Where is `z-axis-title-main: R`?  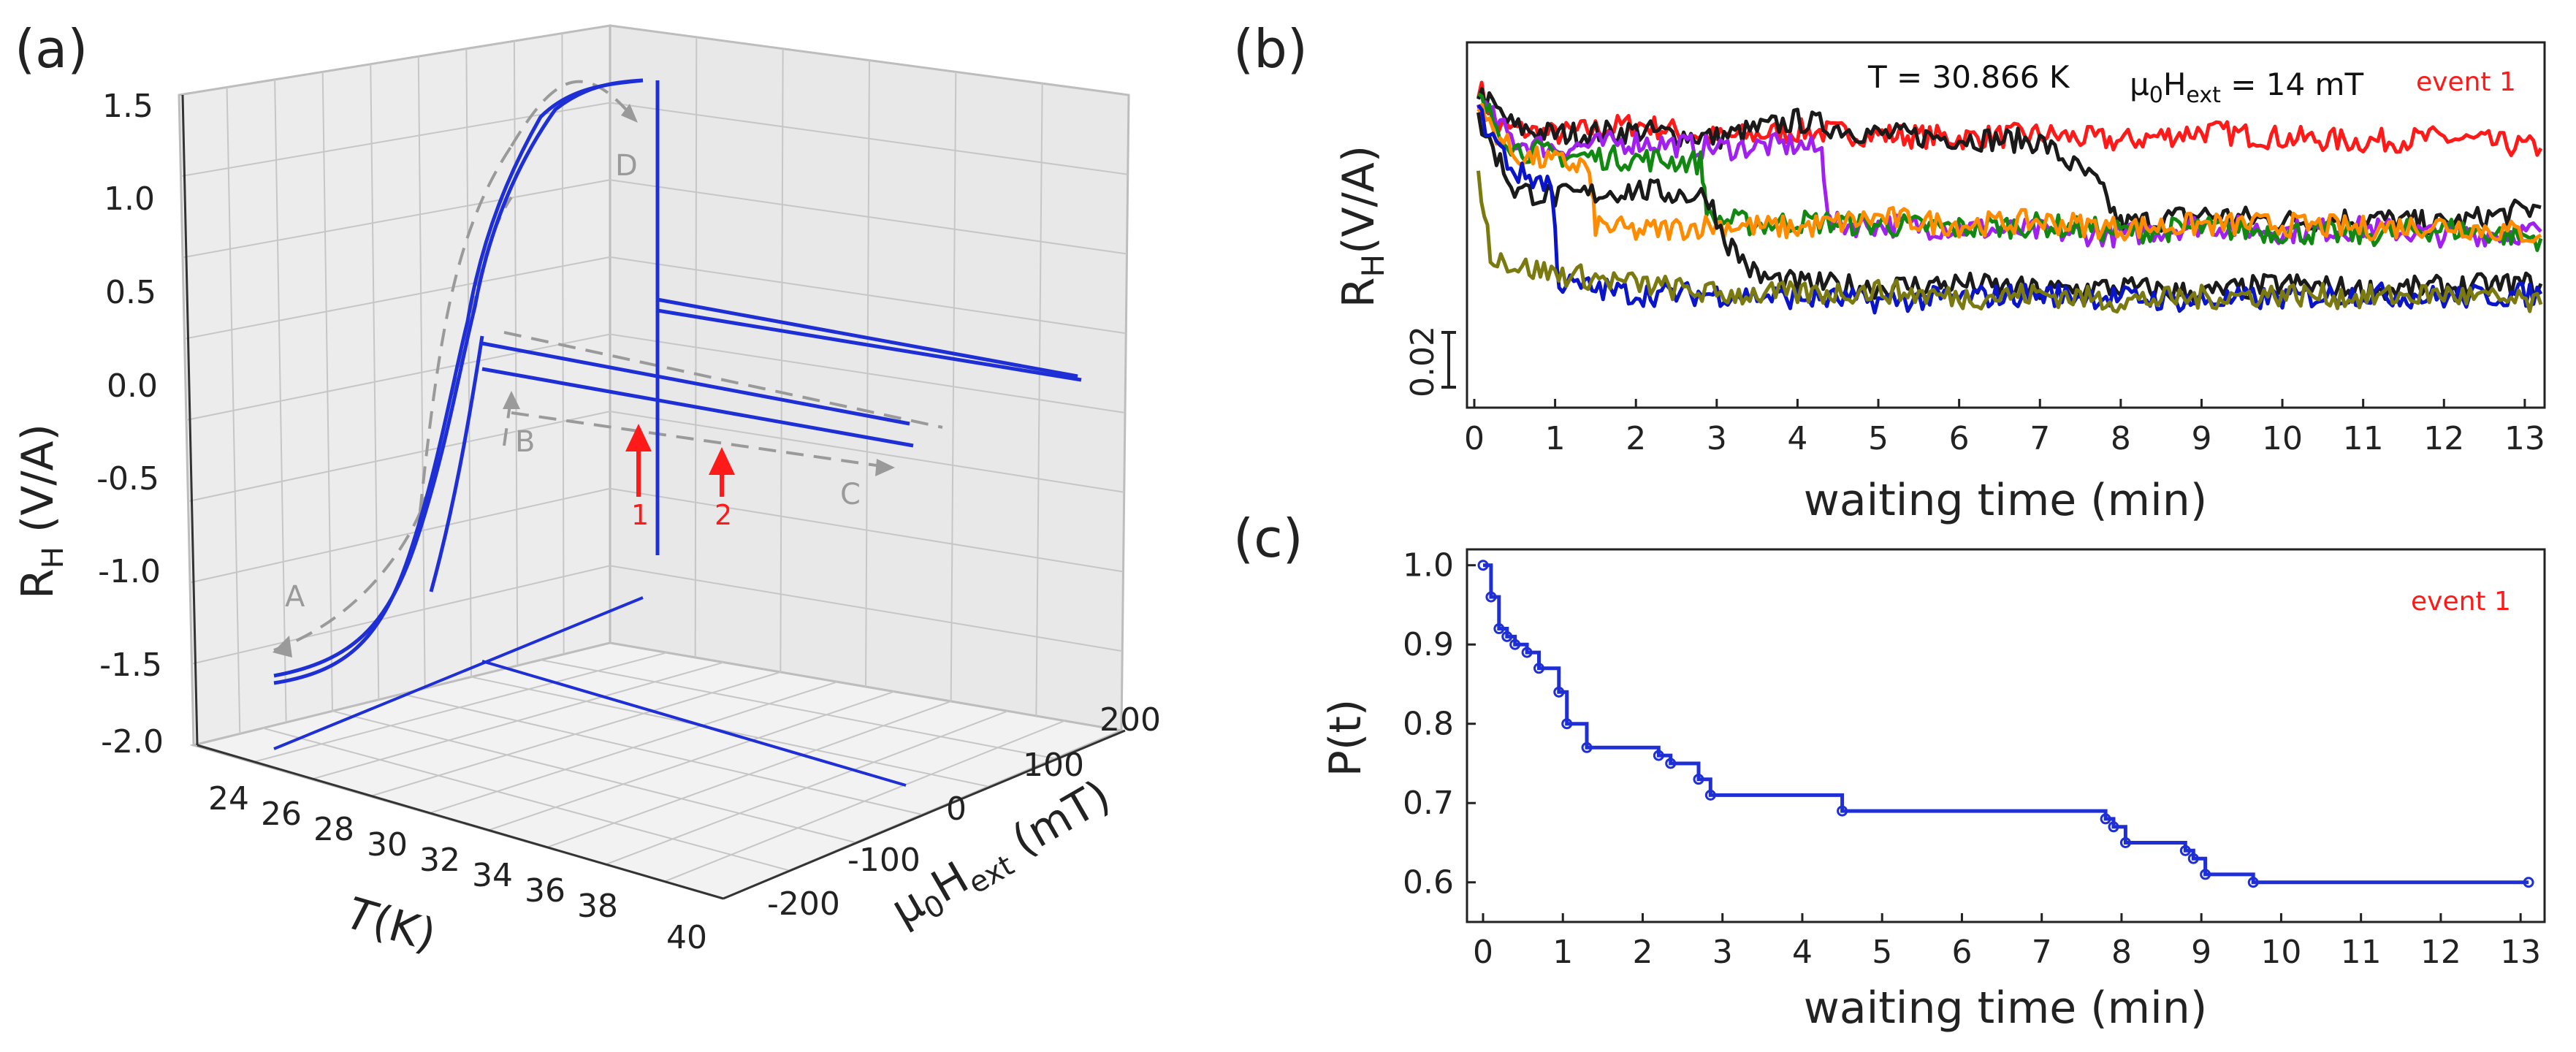 z-axis-title-main: R is located at coordinates (38, 583).